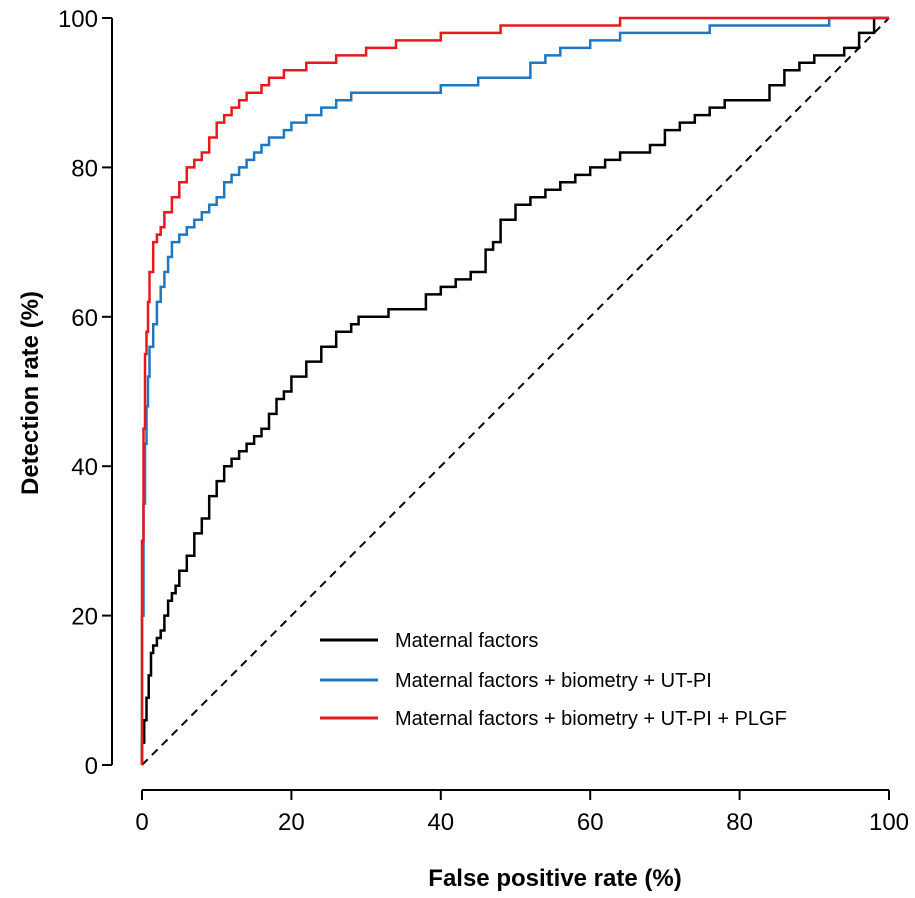 This screenshot has width=915, height=898. What do you see at coordinates (590, 822) in the screenshot?
I see `x-tick-label: 60` at bounding box center [590, 822].